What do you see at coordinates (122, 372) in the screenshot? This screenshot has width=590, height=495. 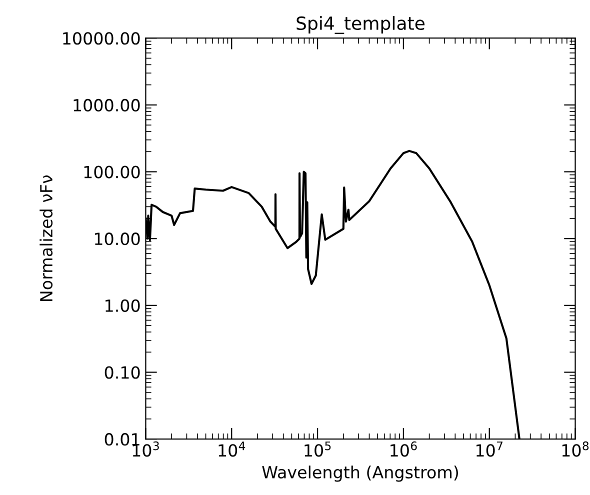 I see `y-tick-label: 0.10` at bounding box center [122, 372].